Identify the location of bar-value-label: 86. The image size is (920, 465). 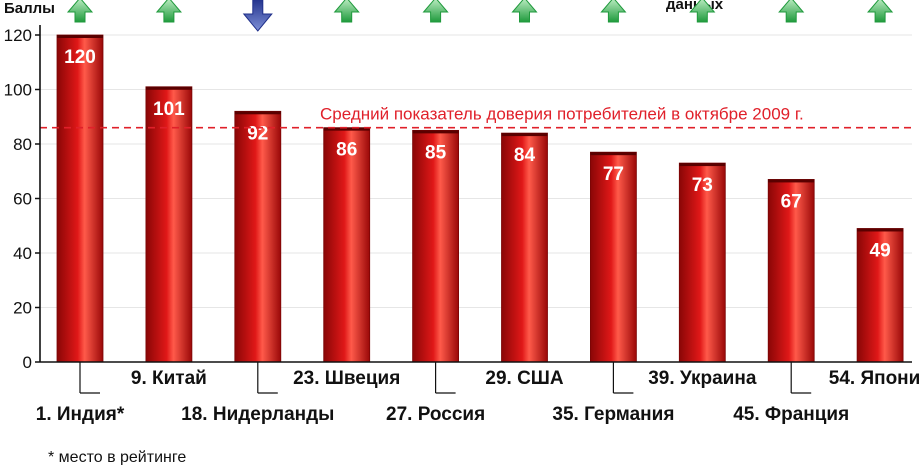
(346, 150).